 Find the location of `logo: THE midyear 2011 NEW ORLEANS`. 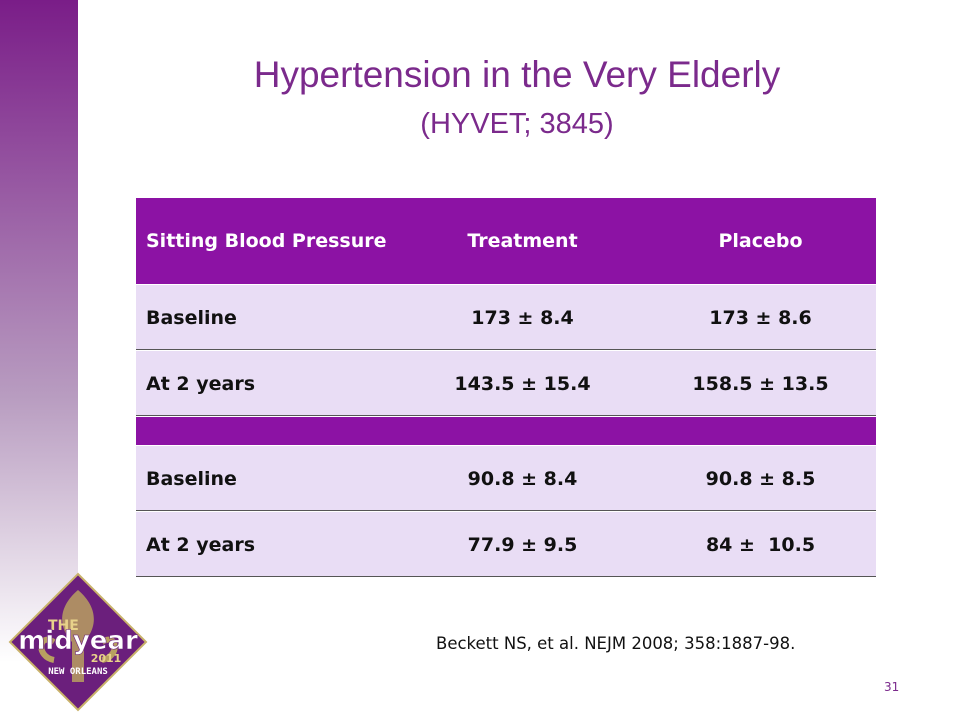

logo: THE midyear 2011 NEW ORLEANS is located at coordinates (78, 642).